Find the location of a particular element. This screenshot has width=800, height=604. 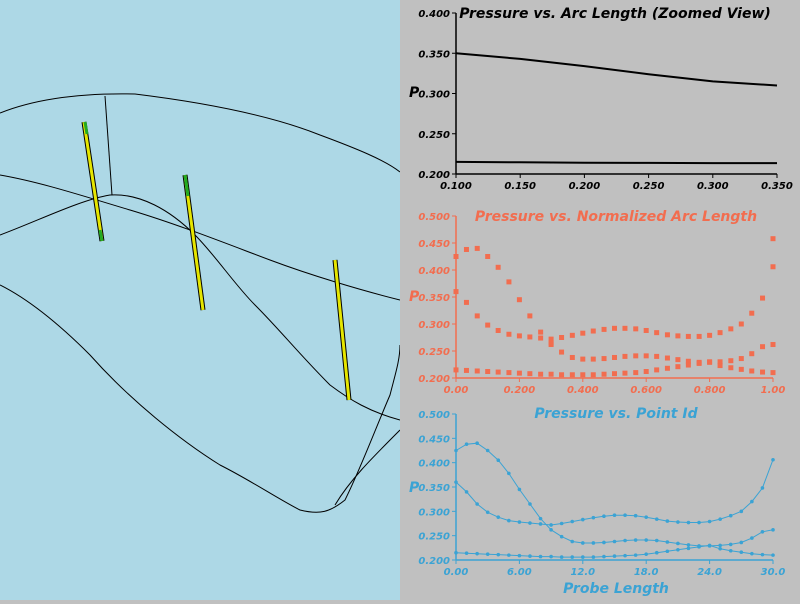

y-tick-label: 0.450 is located at coordinates (434, 244).